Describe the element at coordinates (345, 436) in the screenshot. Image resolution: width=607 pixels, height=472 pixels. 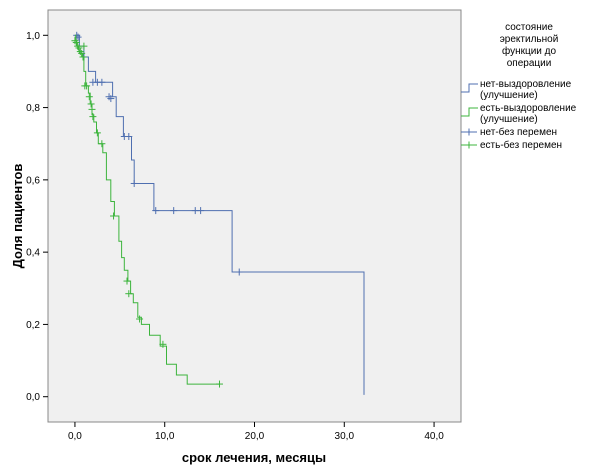
I see `x-tick-label: 30,0` at that location.